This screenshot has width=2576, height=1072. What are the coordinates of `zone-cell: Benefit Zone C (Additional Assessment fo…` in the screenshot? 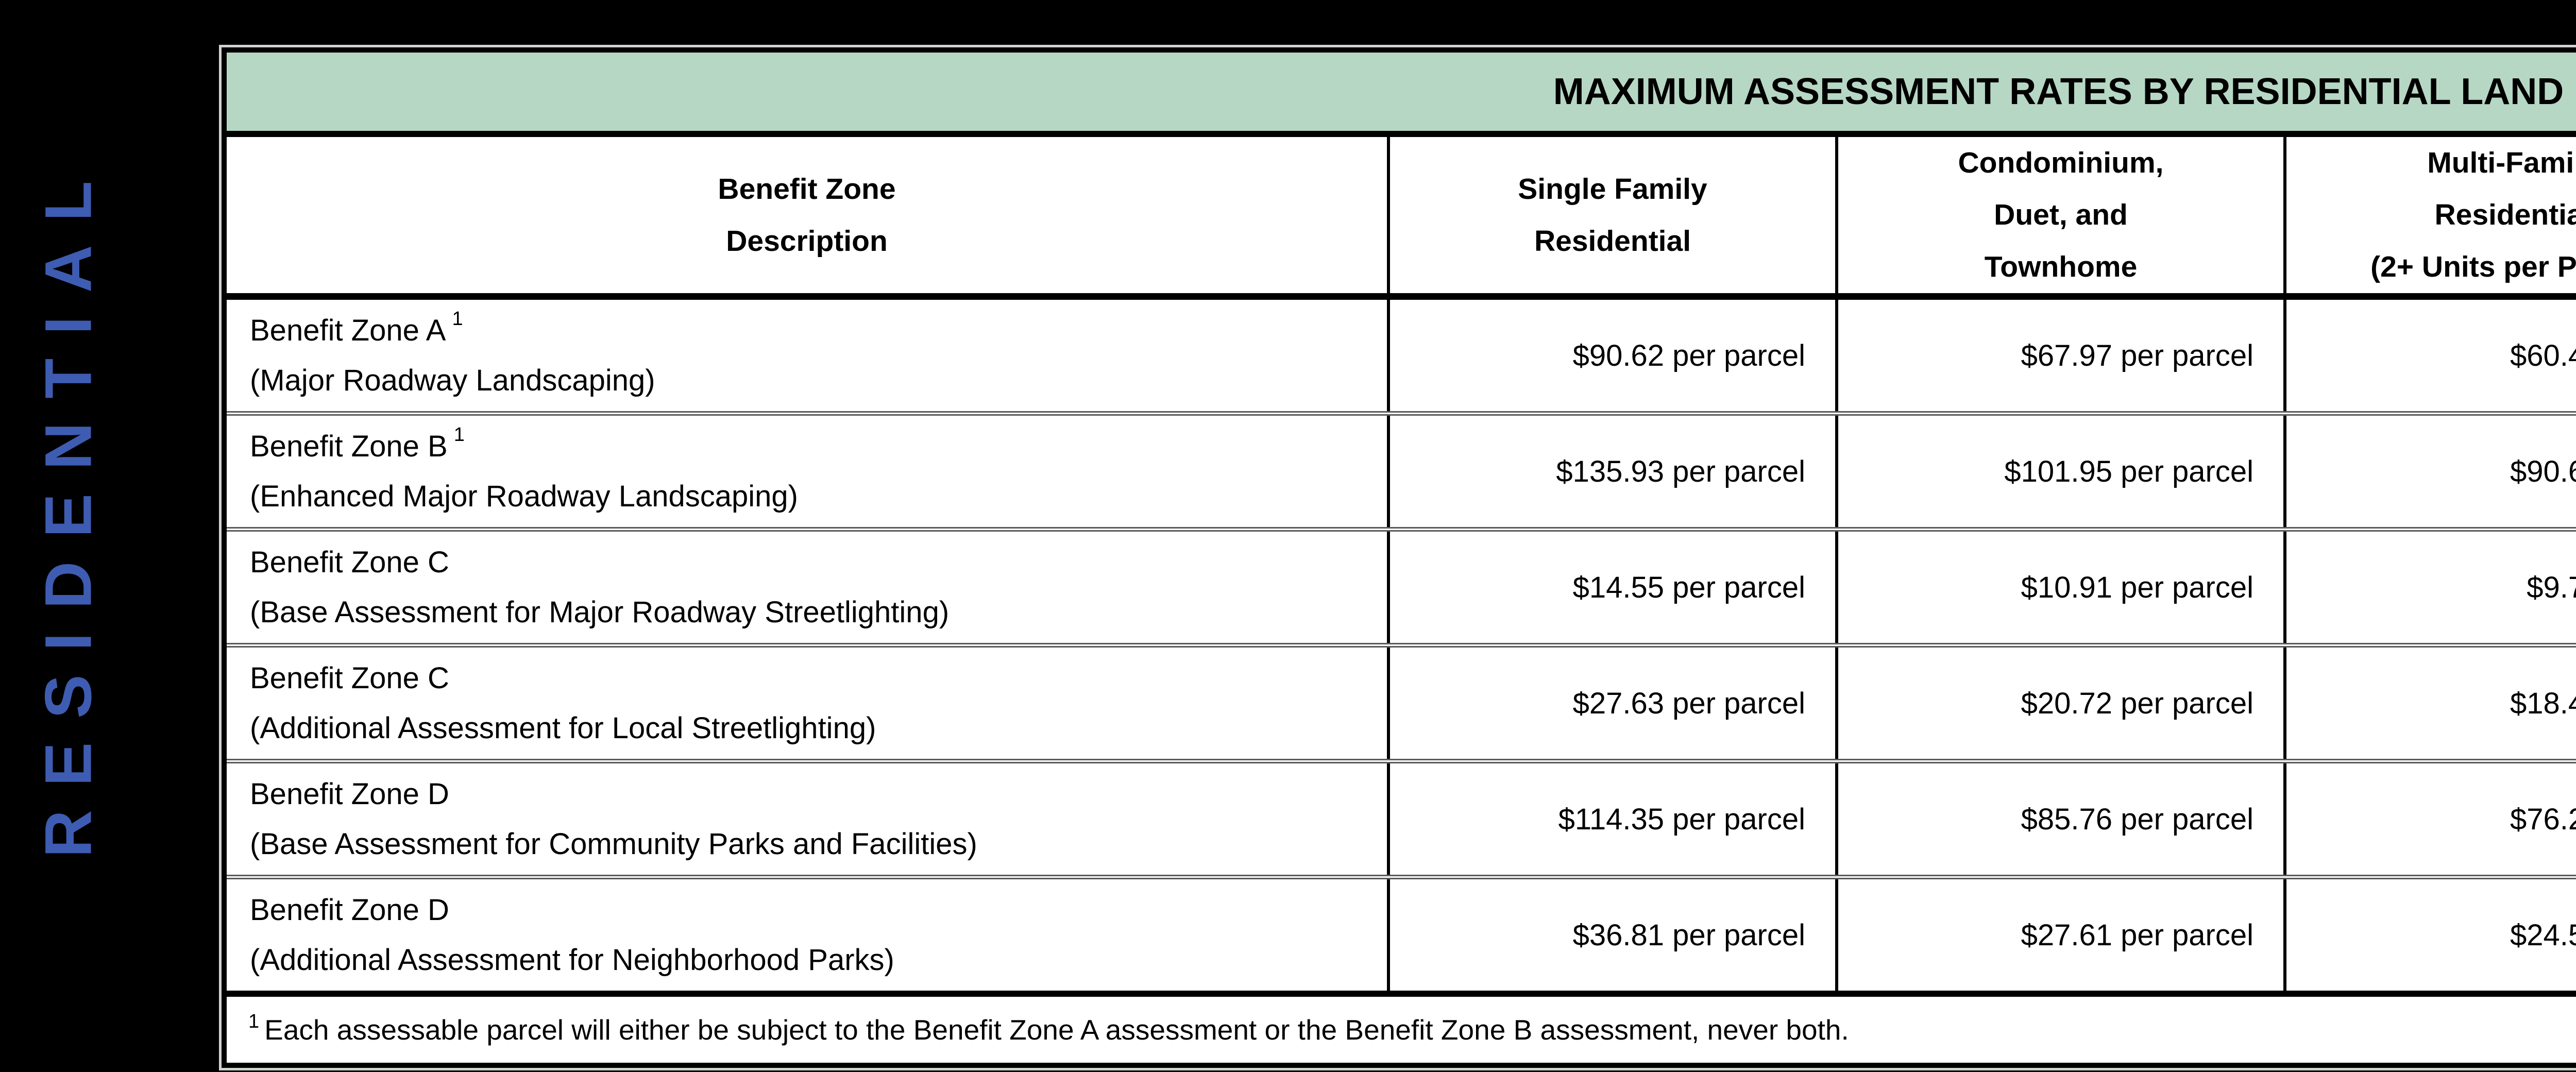 It's located at (806, 704).